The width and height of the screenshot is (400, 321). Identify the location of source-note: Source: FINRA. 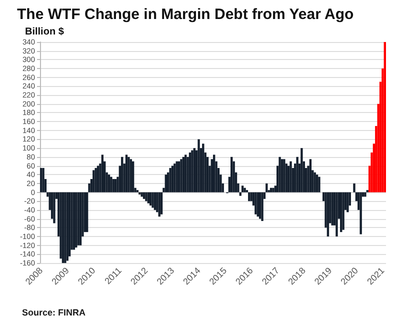
(54, 313).